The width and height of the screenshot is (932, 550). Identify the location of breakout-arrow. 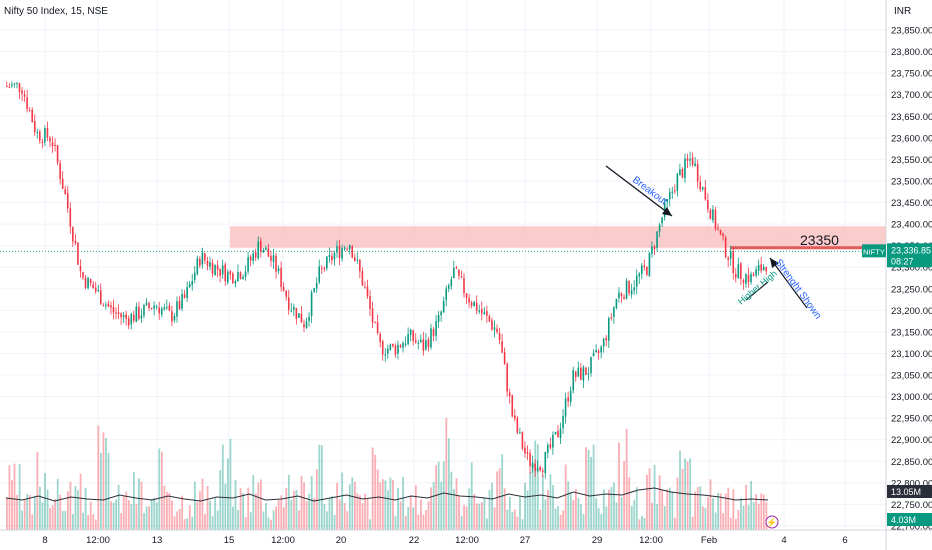
(639, 191).